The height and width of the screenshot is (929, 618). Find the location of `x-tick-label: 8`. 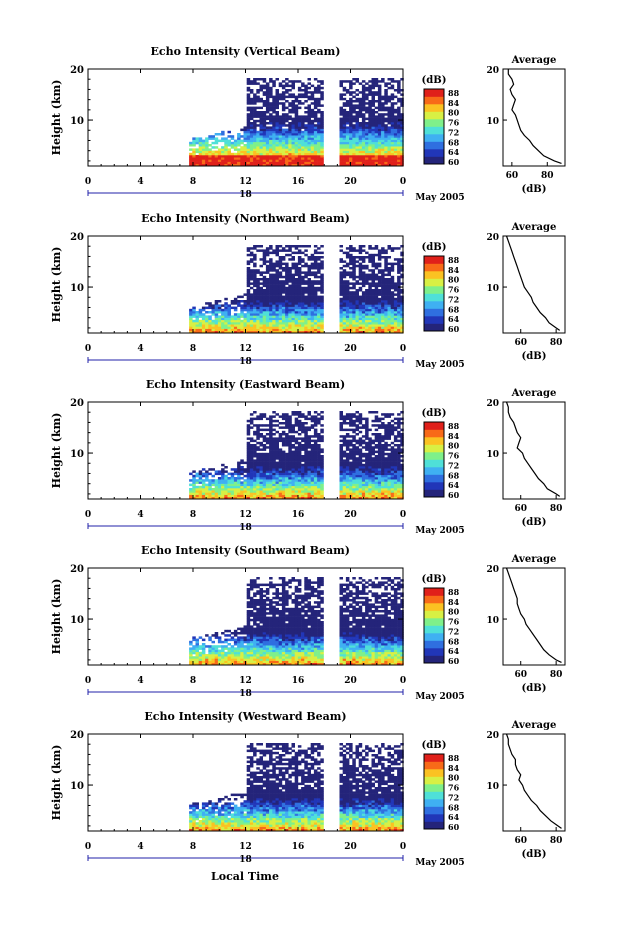

x-tick-label: 8 is located at coordinates (193, 847).